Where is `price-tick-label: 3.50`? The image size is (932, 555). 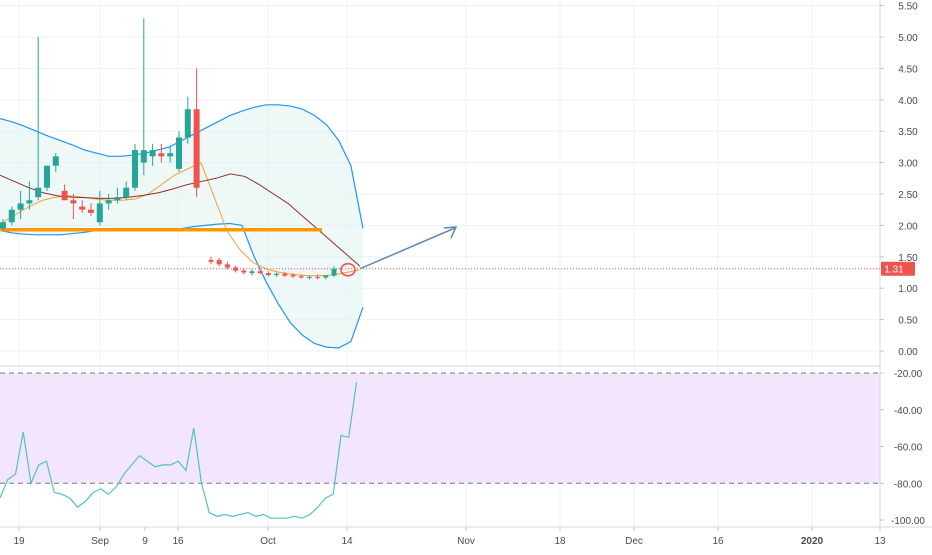
price-tick-label: 3.50 is located at coordinates (908, 132).